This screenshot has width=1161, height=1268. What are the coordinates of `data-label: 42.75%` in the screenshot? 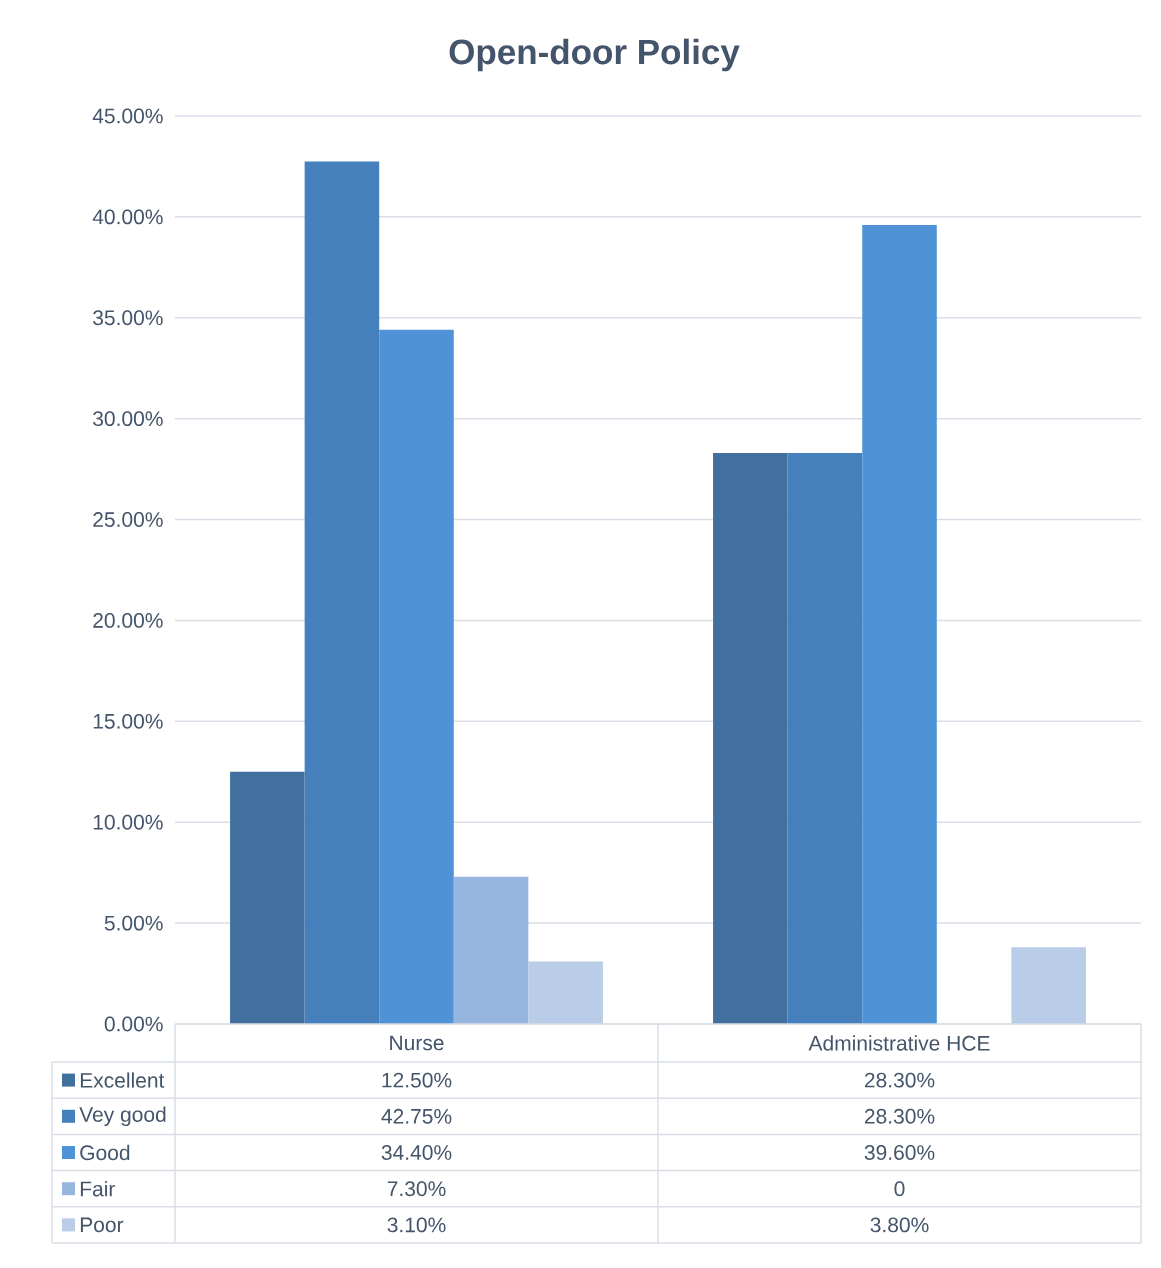 It's located at (416, 1116).